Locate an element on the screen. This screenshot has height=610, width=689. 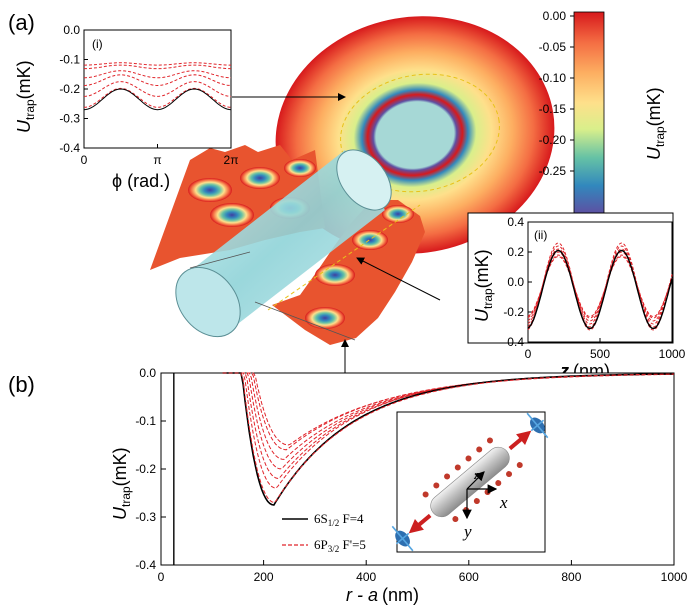
panel-b-xtick-label: 400 is located at coordinates (366, 577).